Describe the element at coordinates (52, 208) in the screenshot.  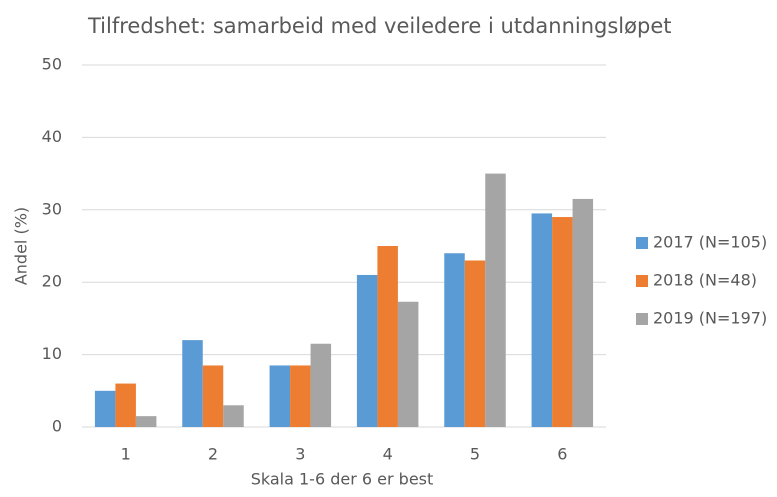
I see `y-tick-label: 30` at that location.